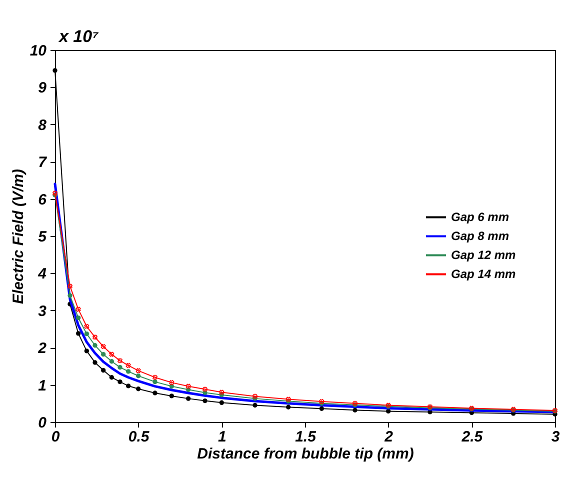 Image resolution: width=587 pixels, height=481 pixels. I want to click on text: x 10⁷, so click(79, 36).